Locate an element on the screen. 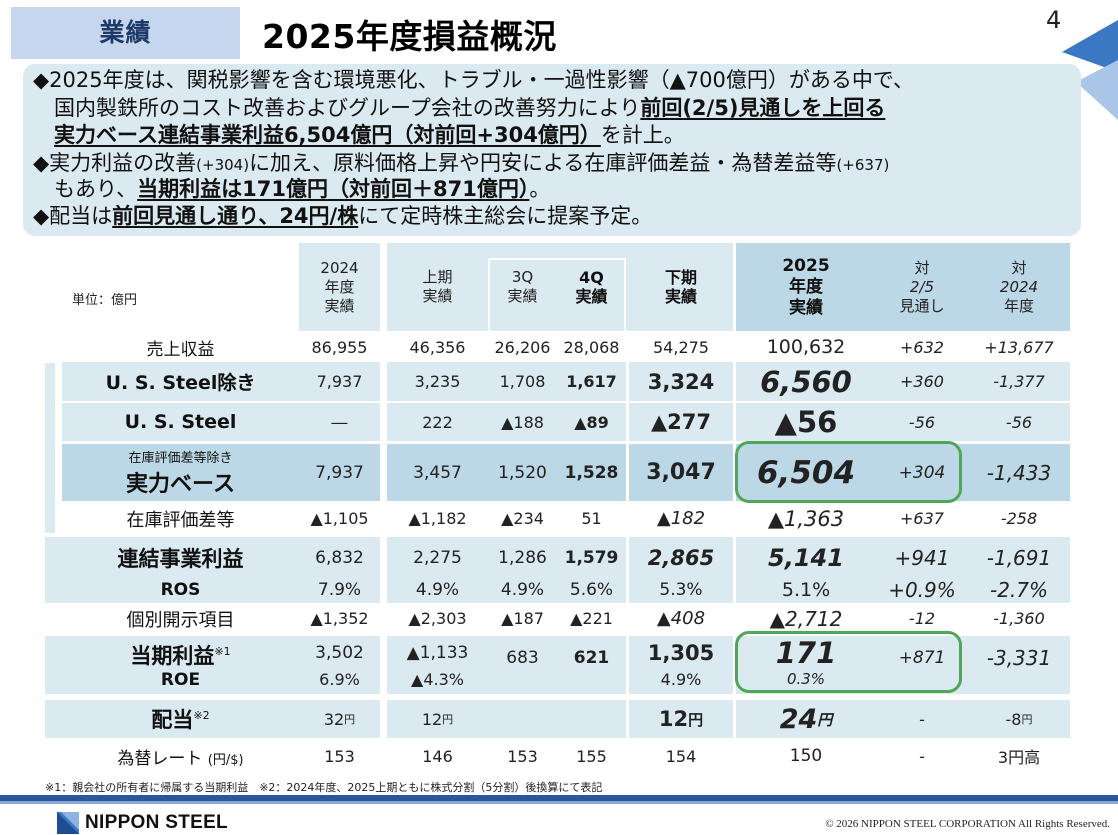 This screenshot has width=1118, height=835. cell-inventory-4: ▲182 is located at coordinates (681, 518).